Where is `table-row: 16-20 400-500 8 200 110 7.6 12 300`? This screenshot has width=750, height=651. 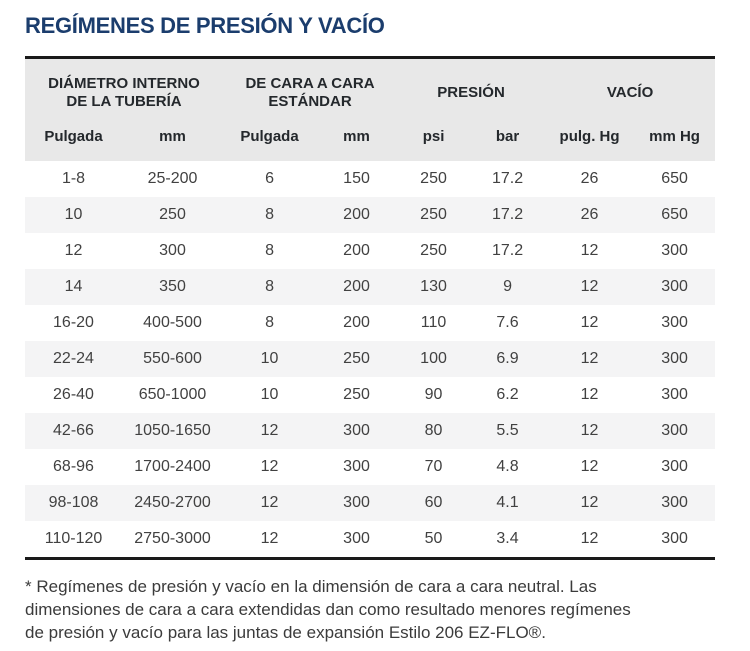 table-row: 16-20 400-500 8 200 110 7.6 12 300 is located at coordinates (370, 323).